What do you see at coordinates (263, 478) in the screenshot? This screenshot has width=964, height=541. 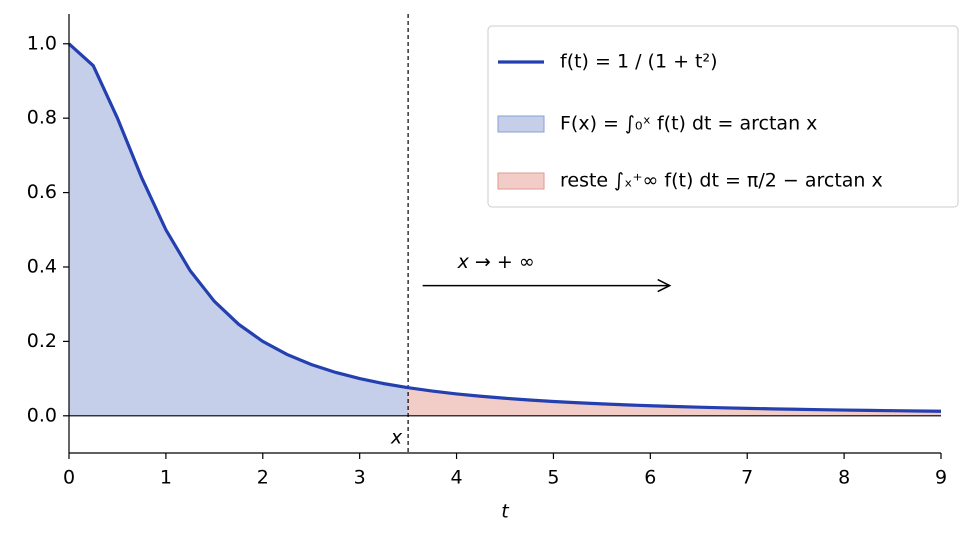 I see `x-tick-label: 2` at bounding box center [263, 478].